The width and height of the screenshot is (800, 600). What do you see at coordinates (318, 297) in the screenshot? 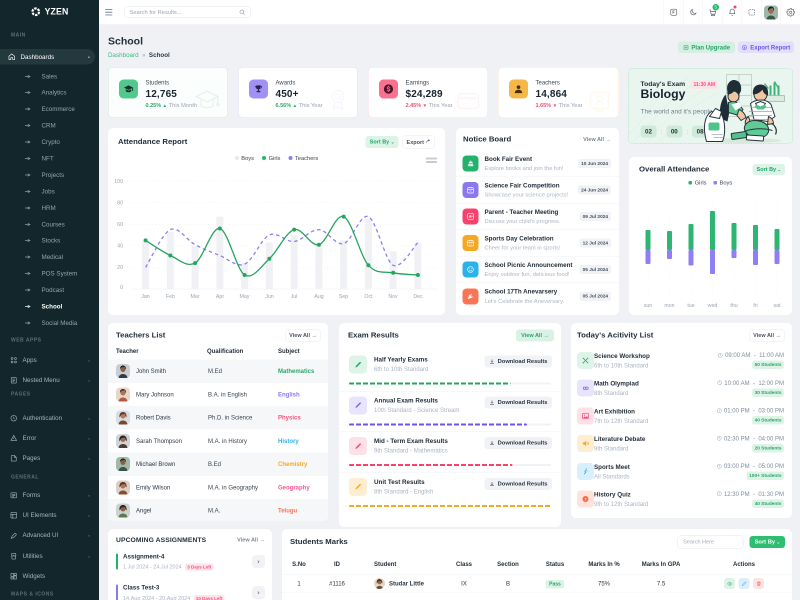
I see `svg-text: Aug` at bounding box center [318, 297].